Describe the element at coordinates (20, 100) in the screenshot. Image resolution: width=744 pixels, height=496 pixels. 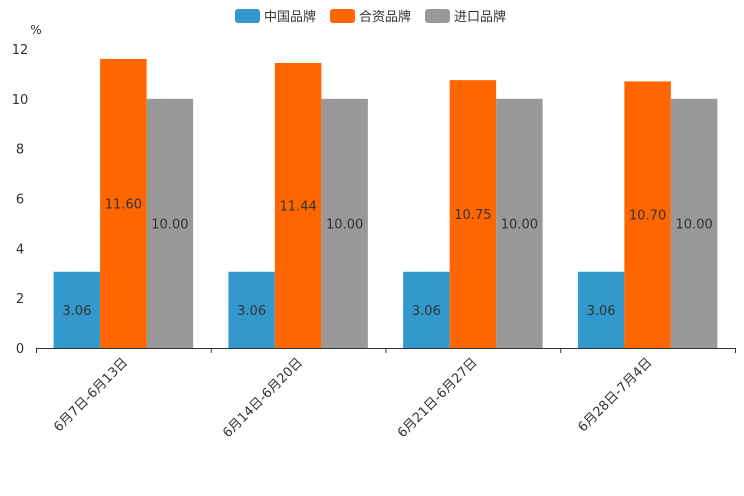
I see `y-tick-label-10: 10` at that location.